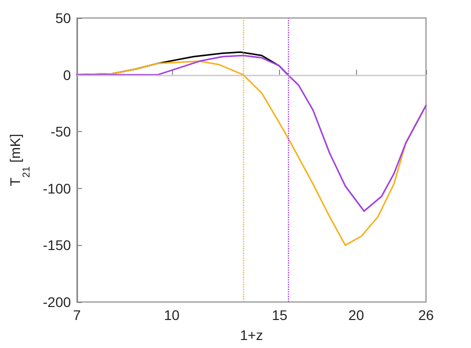 This screenshot has width=471, height=348. I want to click on x-axis-title: 1+z, so click(251, 335).